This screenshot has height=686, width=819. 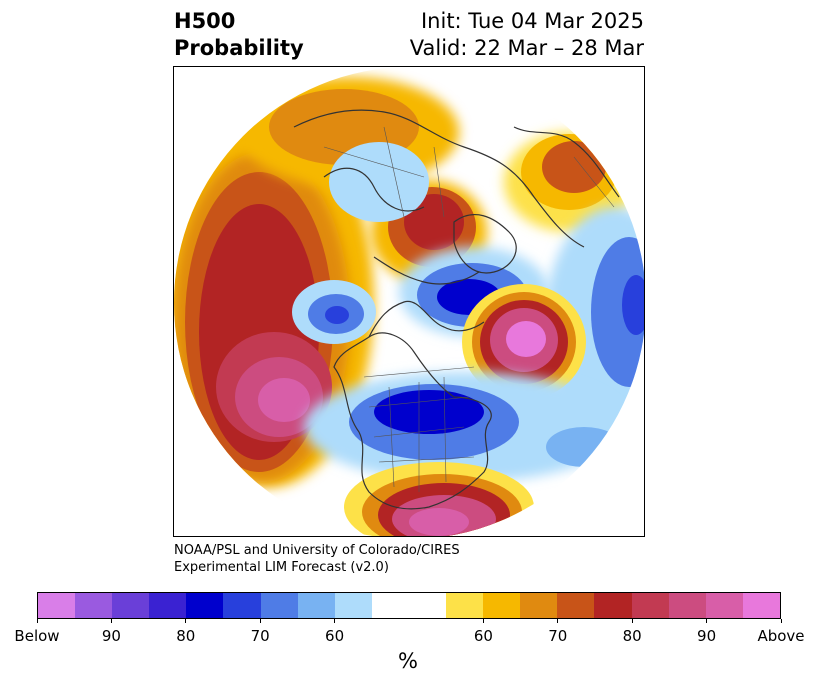 I want to click on valid-date: Valid: 22 Mar – 28 Mar, so click(x=526, y=48).